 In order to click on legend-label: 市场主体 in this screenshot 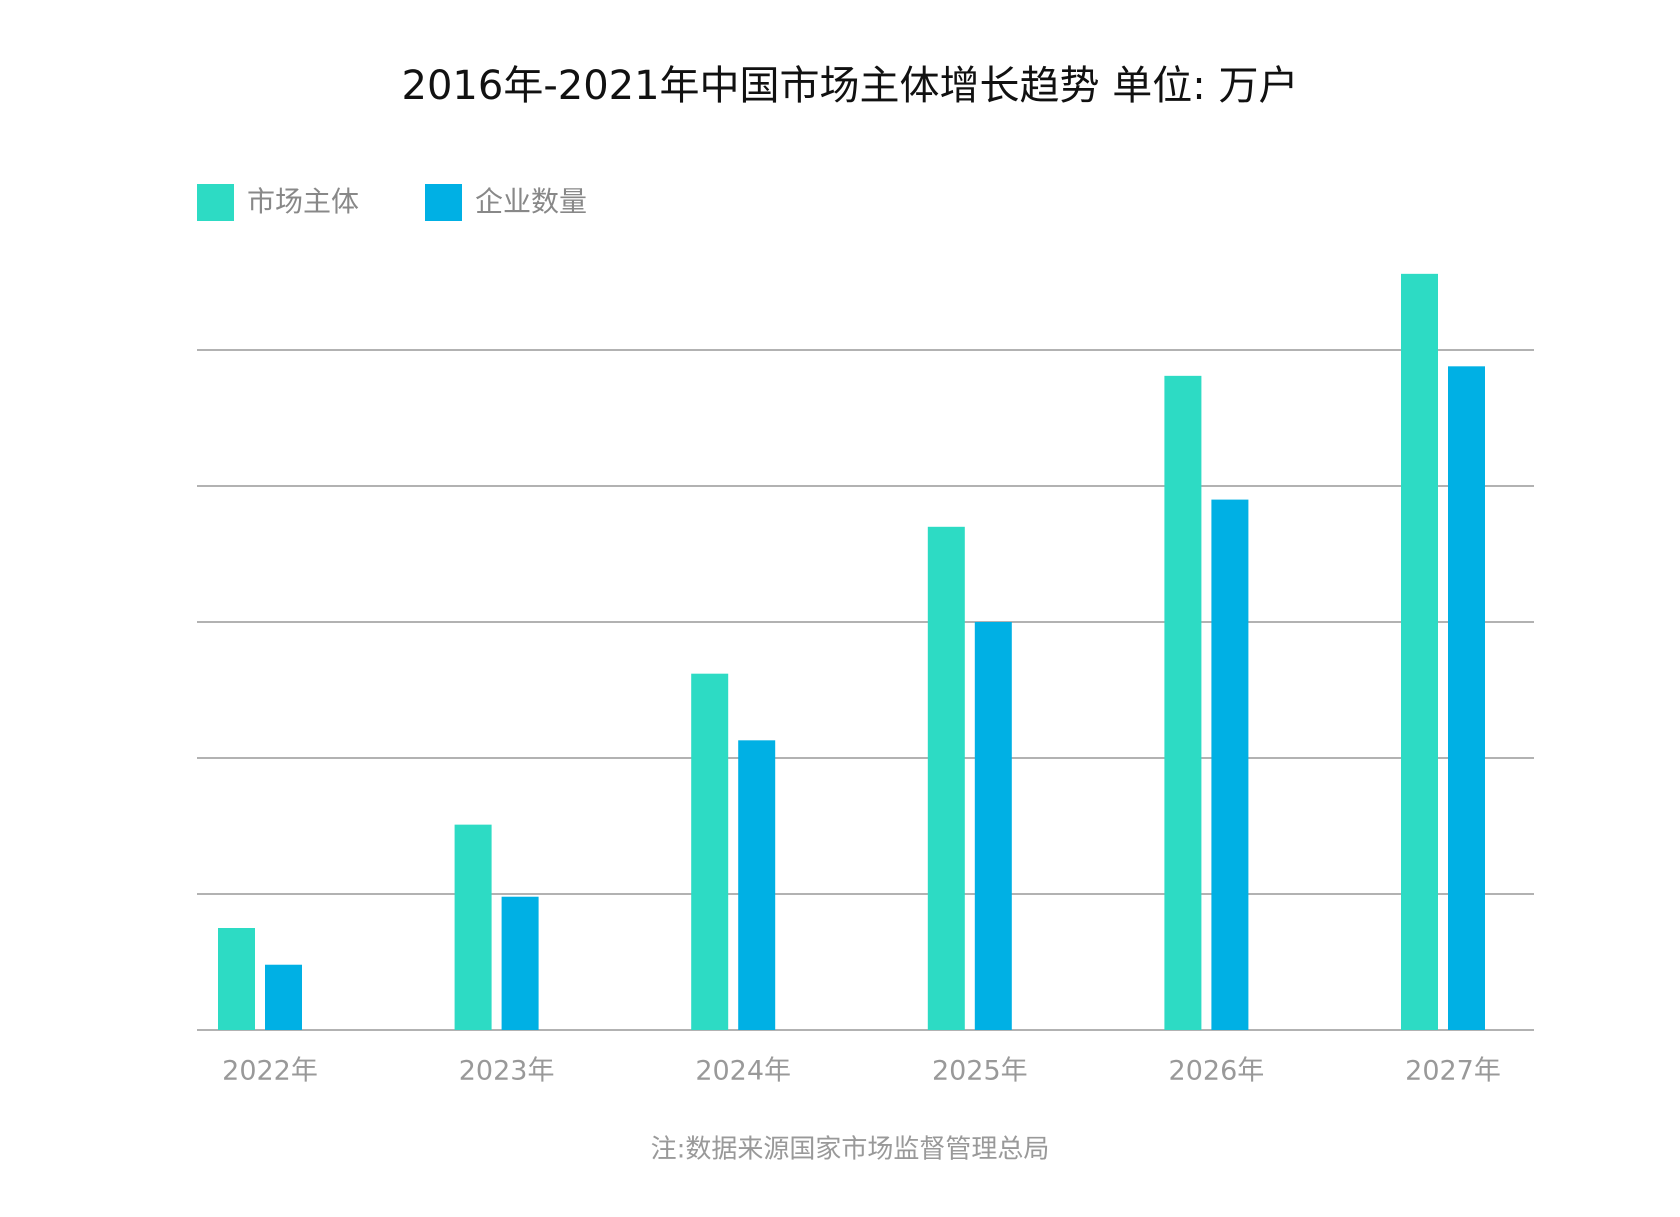, I will do `click(303, 201)`.